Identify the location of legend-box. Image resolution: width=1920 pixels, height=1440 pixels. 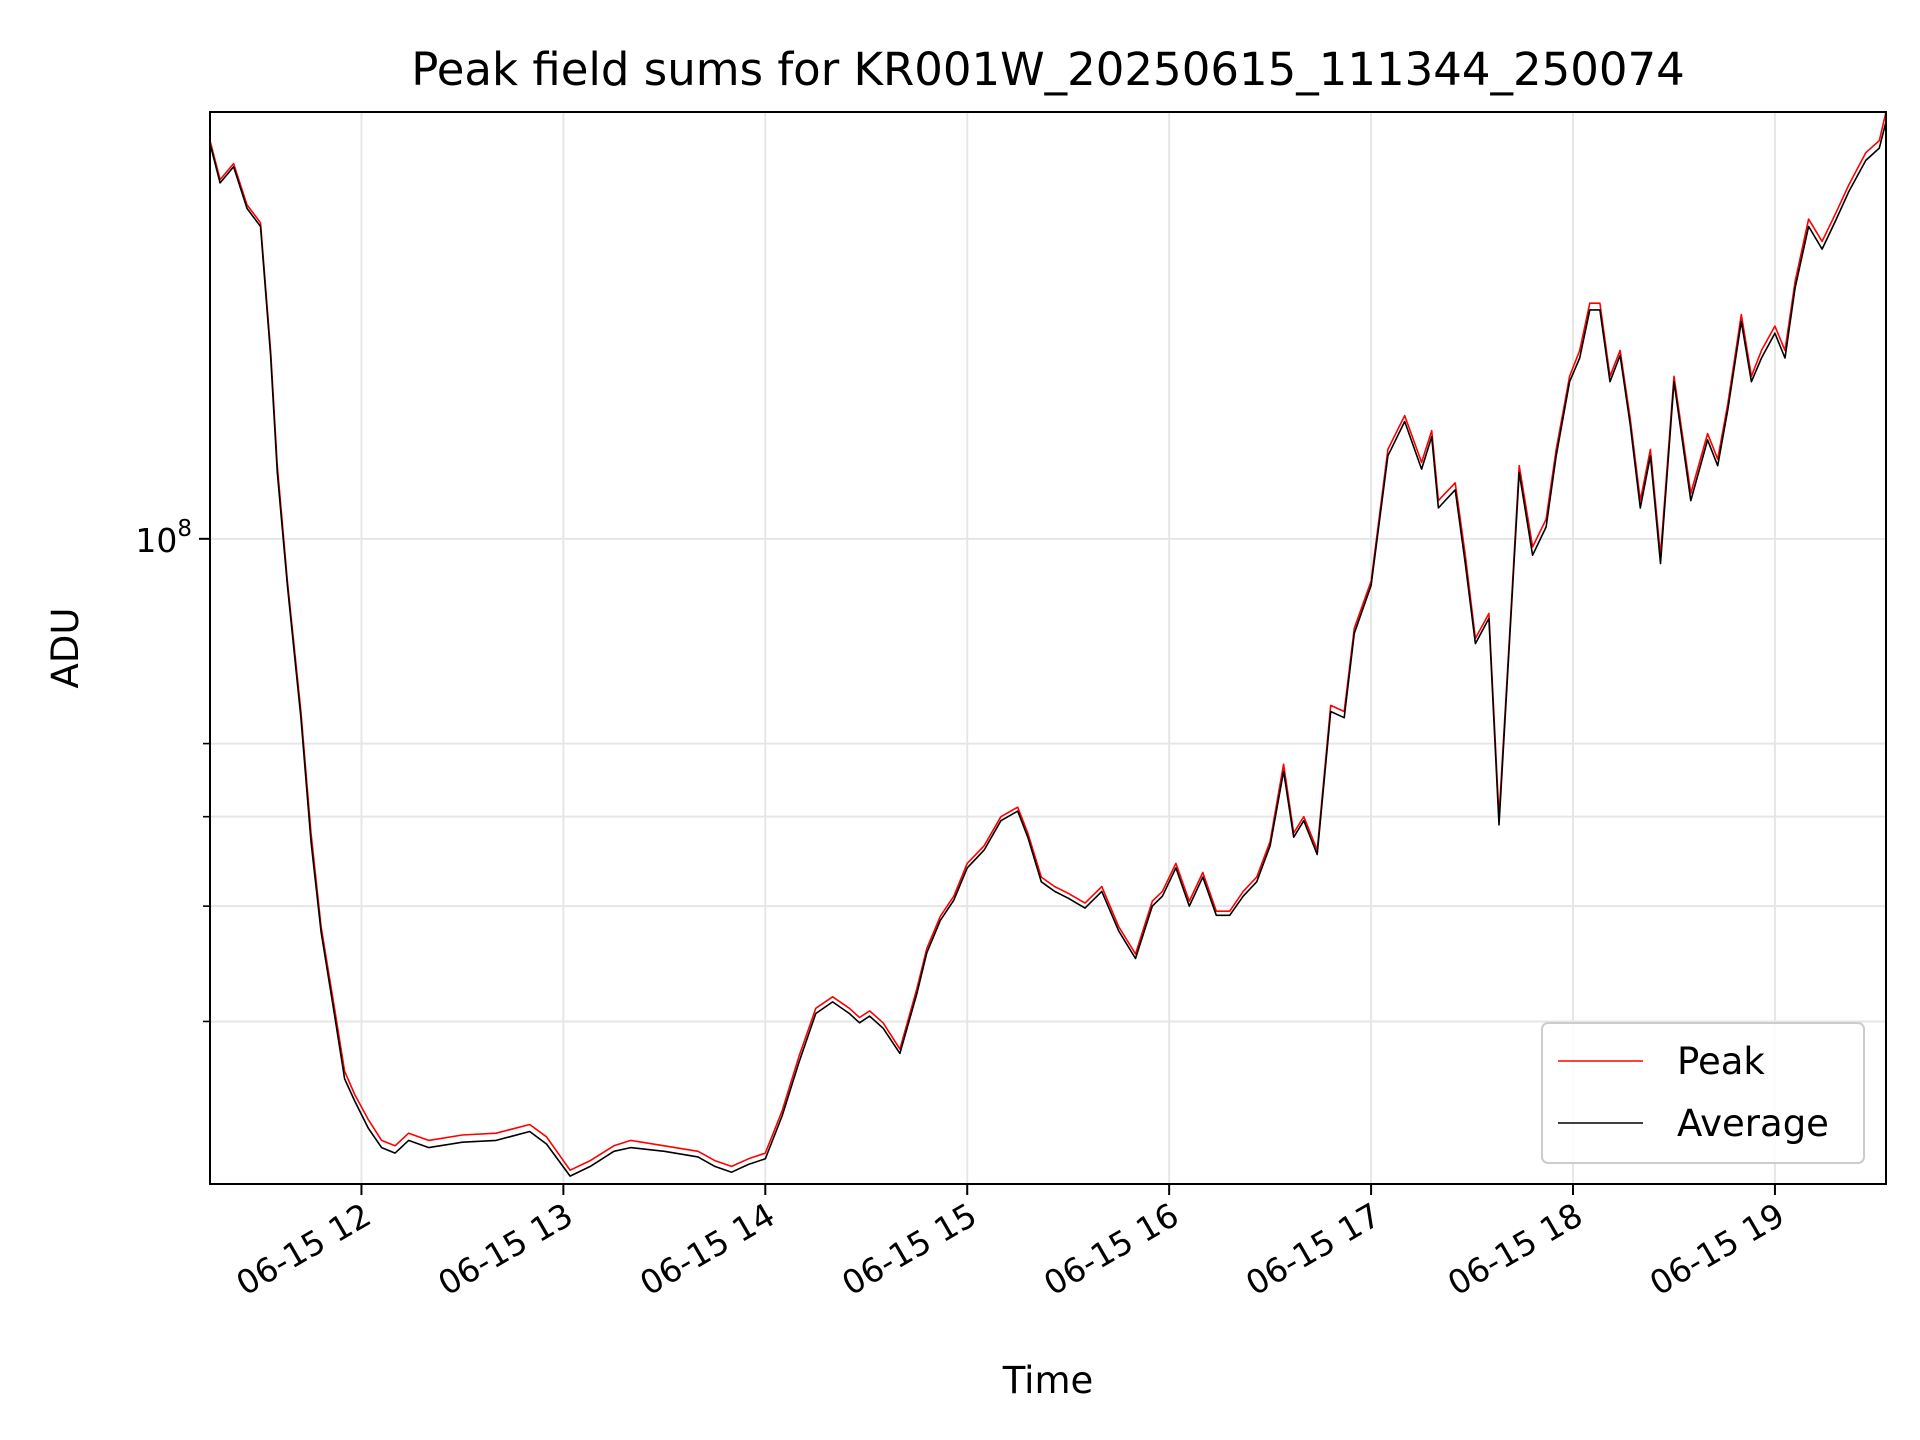
(1703, 1093).